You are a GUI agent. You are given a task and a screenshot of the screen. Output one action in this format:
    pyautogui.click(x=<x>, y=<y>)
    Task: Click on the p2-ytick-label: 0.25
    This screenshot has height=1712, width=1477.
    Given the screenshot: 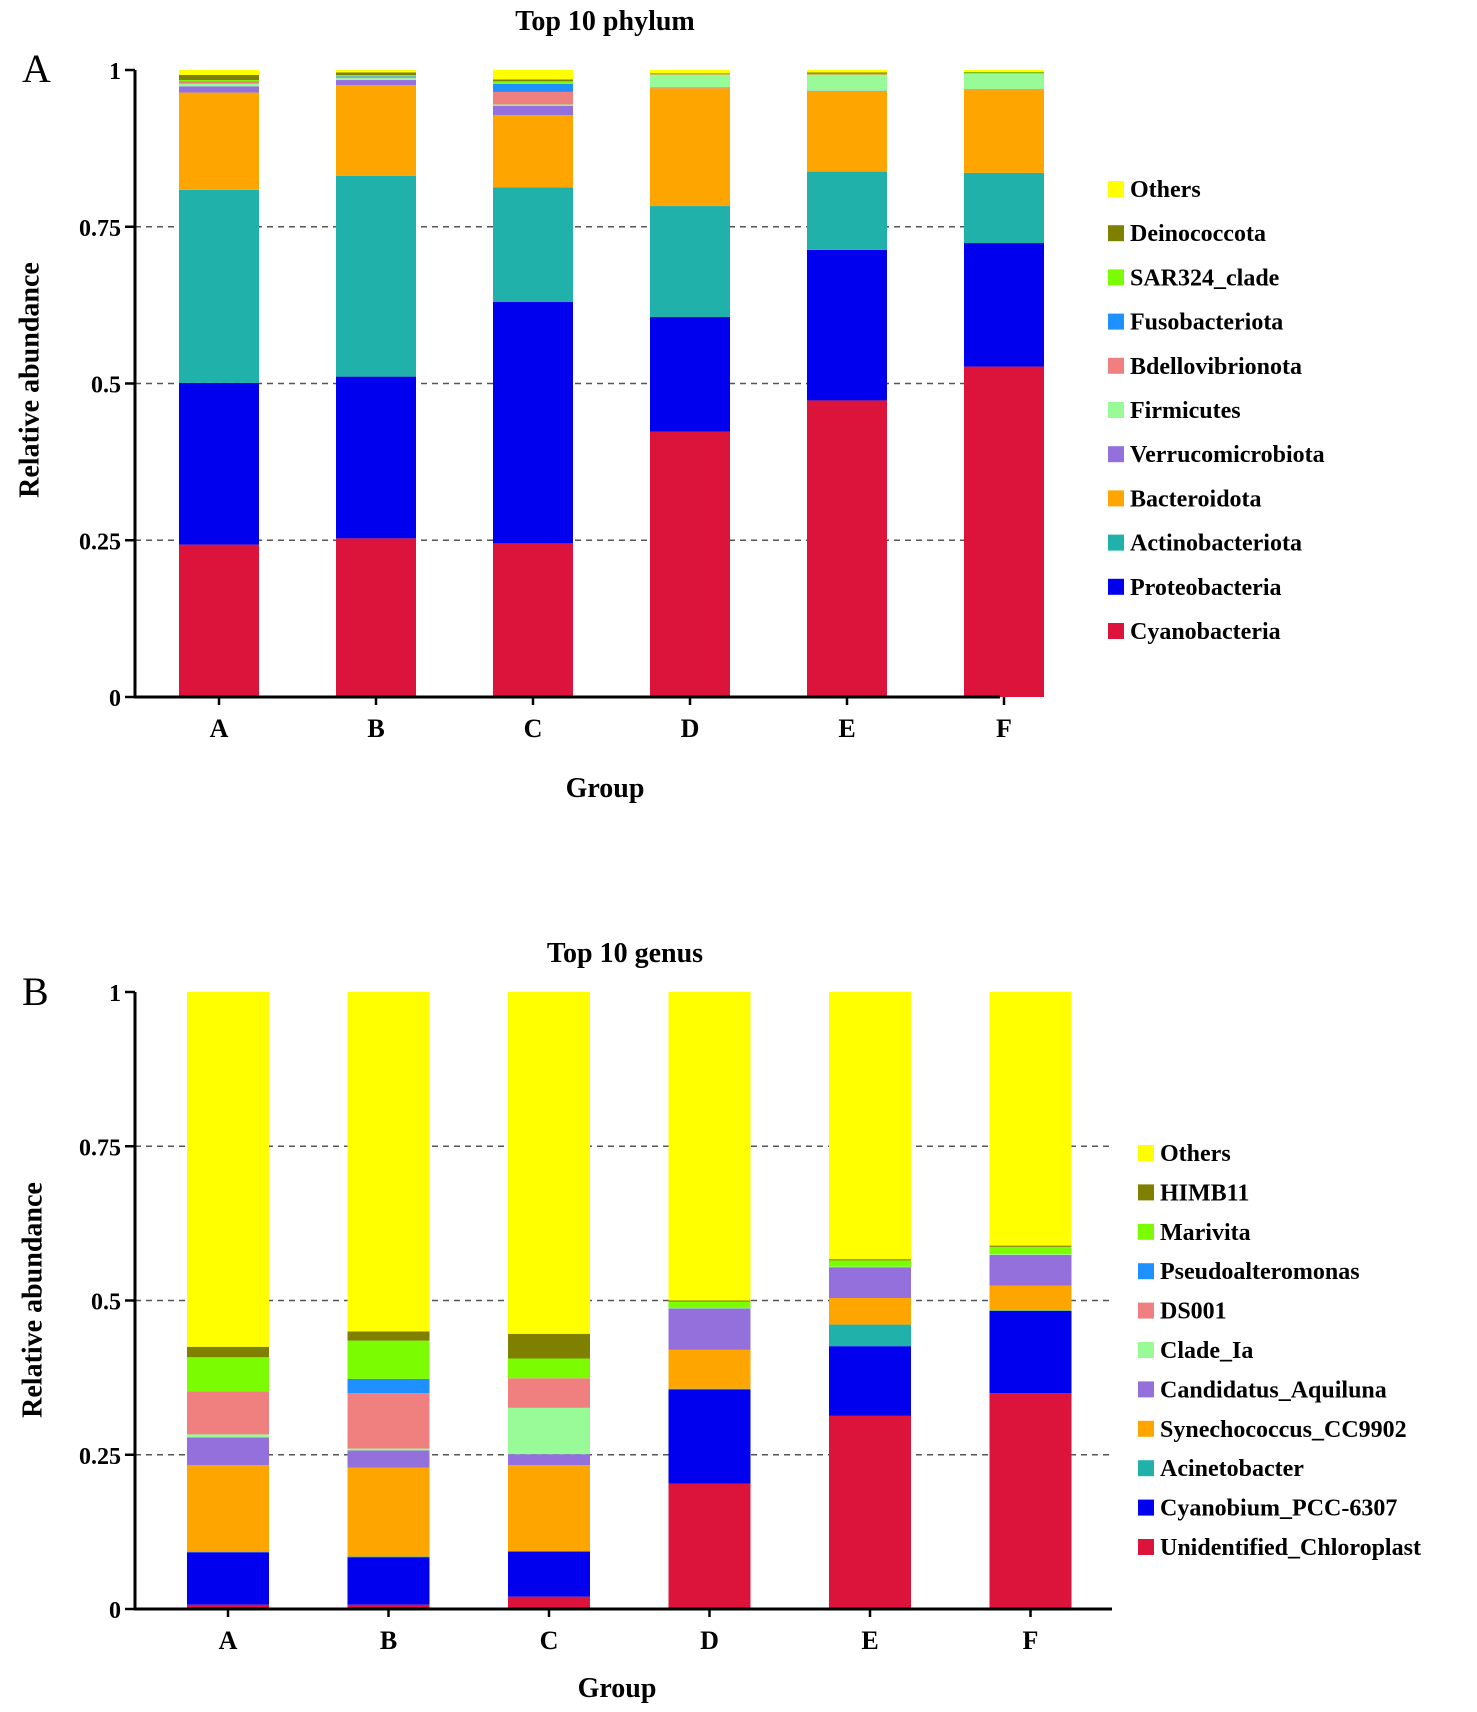 What is the action you would take?
    pyautogui.click(x=100, y=1457)
    